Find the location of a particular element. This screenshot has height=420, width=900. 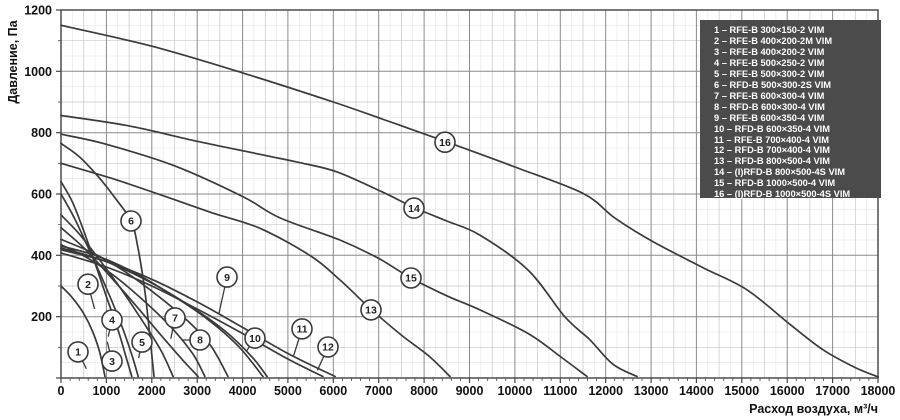

x-tick-label: 12000 is located at coordinates (605, 391).